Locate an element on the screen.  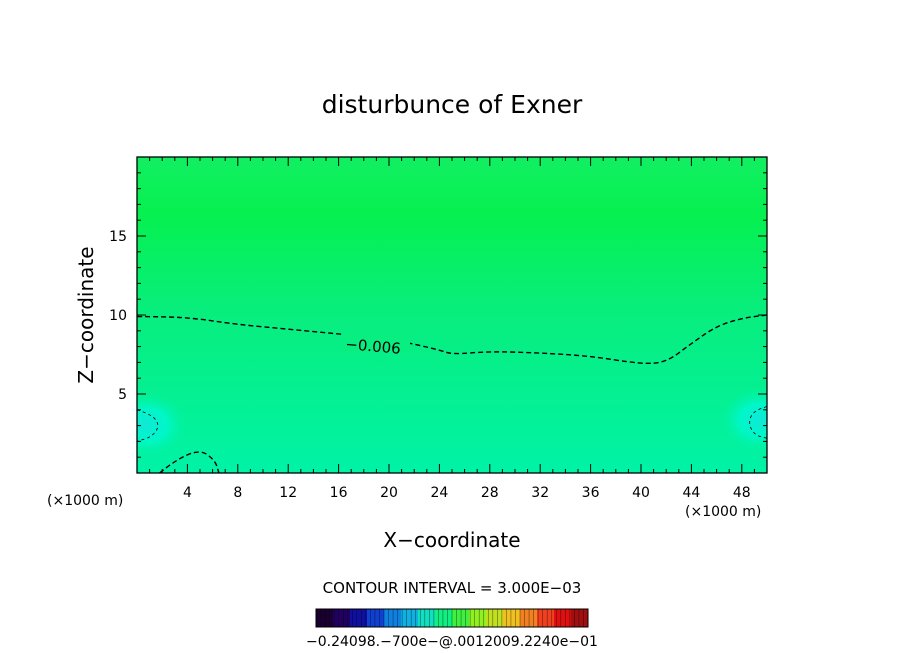
x-tick-label: 40 is located at coordinates (641, 493).